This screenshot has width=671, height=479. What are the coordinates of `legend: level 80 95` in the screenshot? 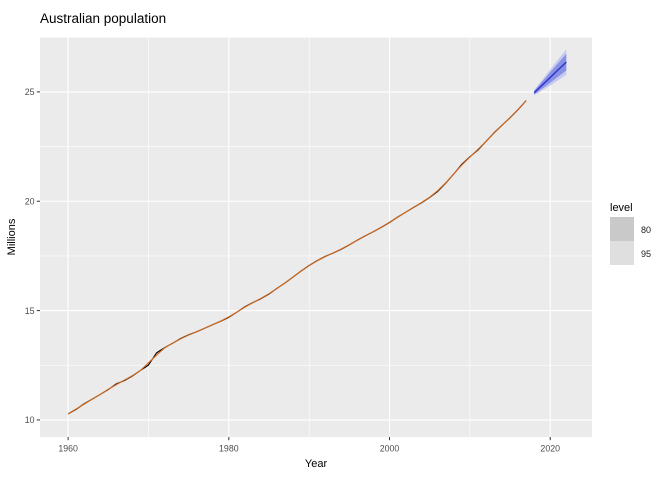 It's located at (630, 233).